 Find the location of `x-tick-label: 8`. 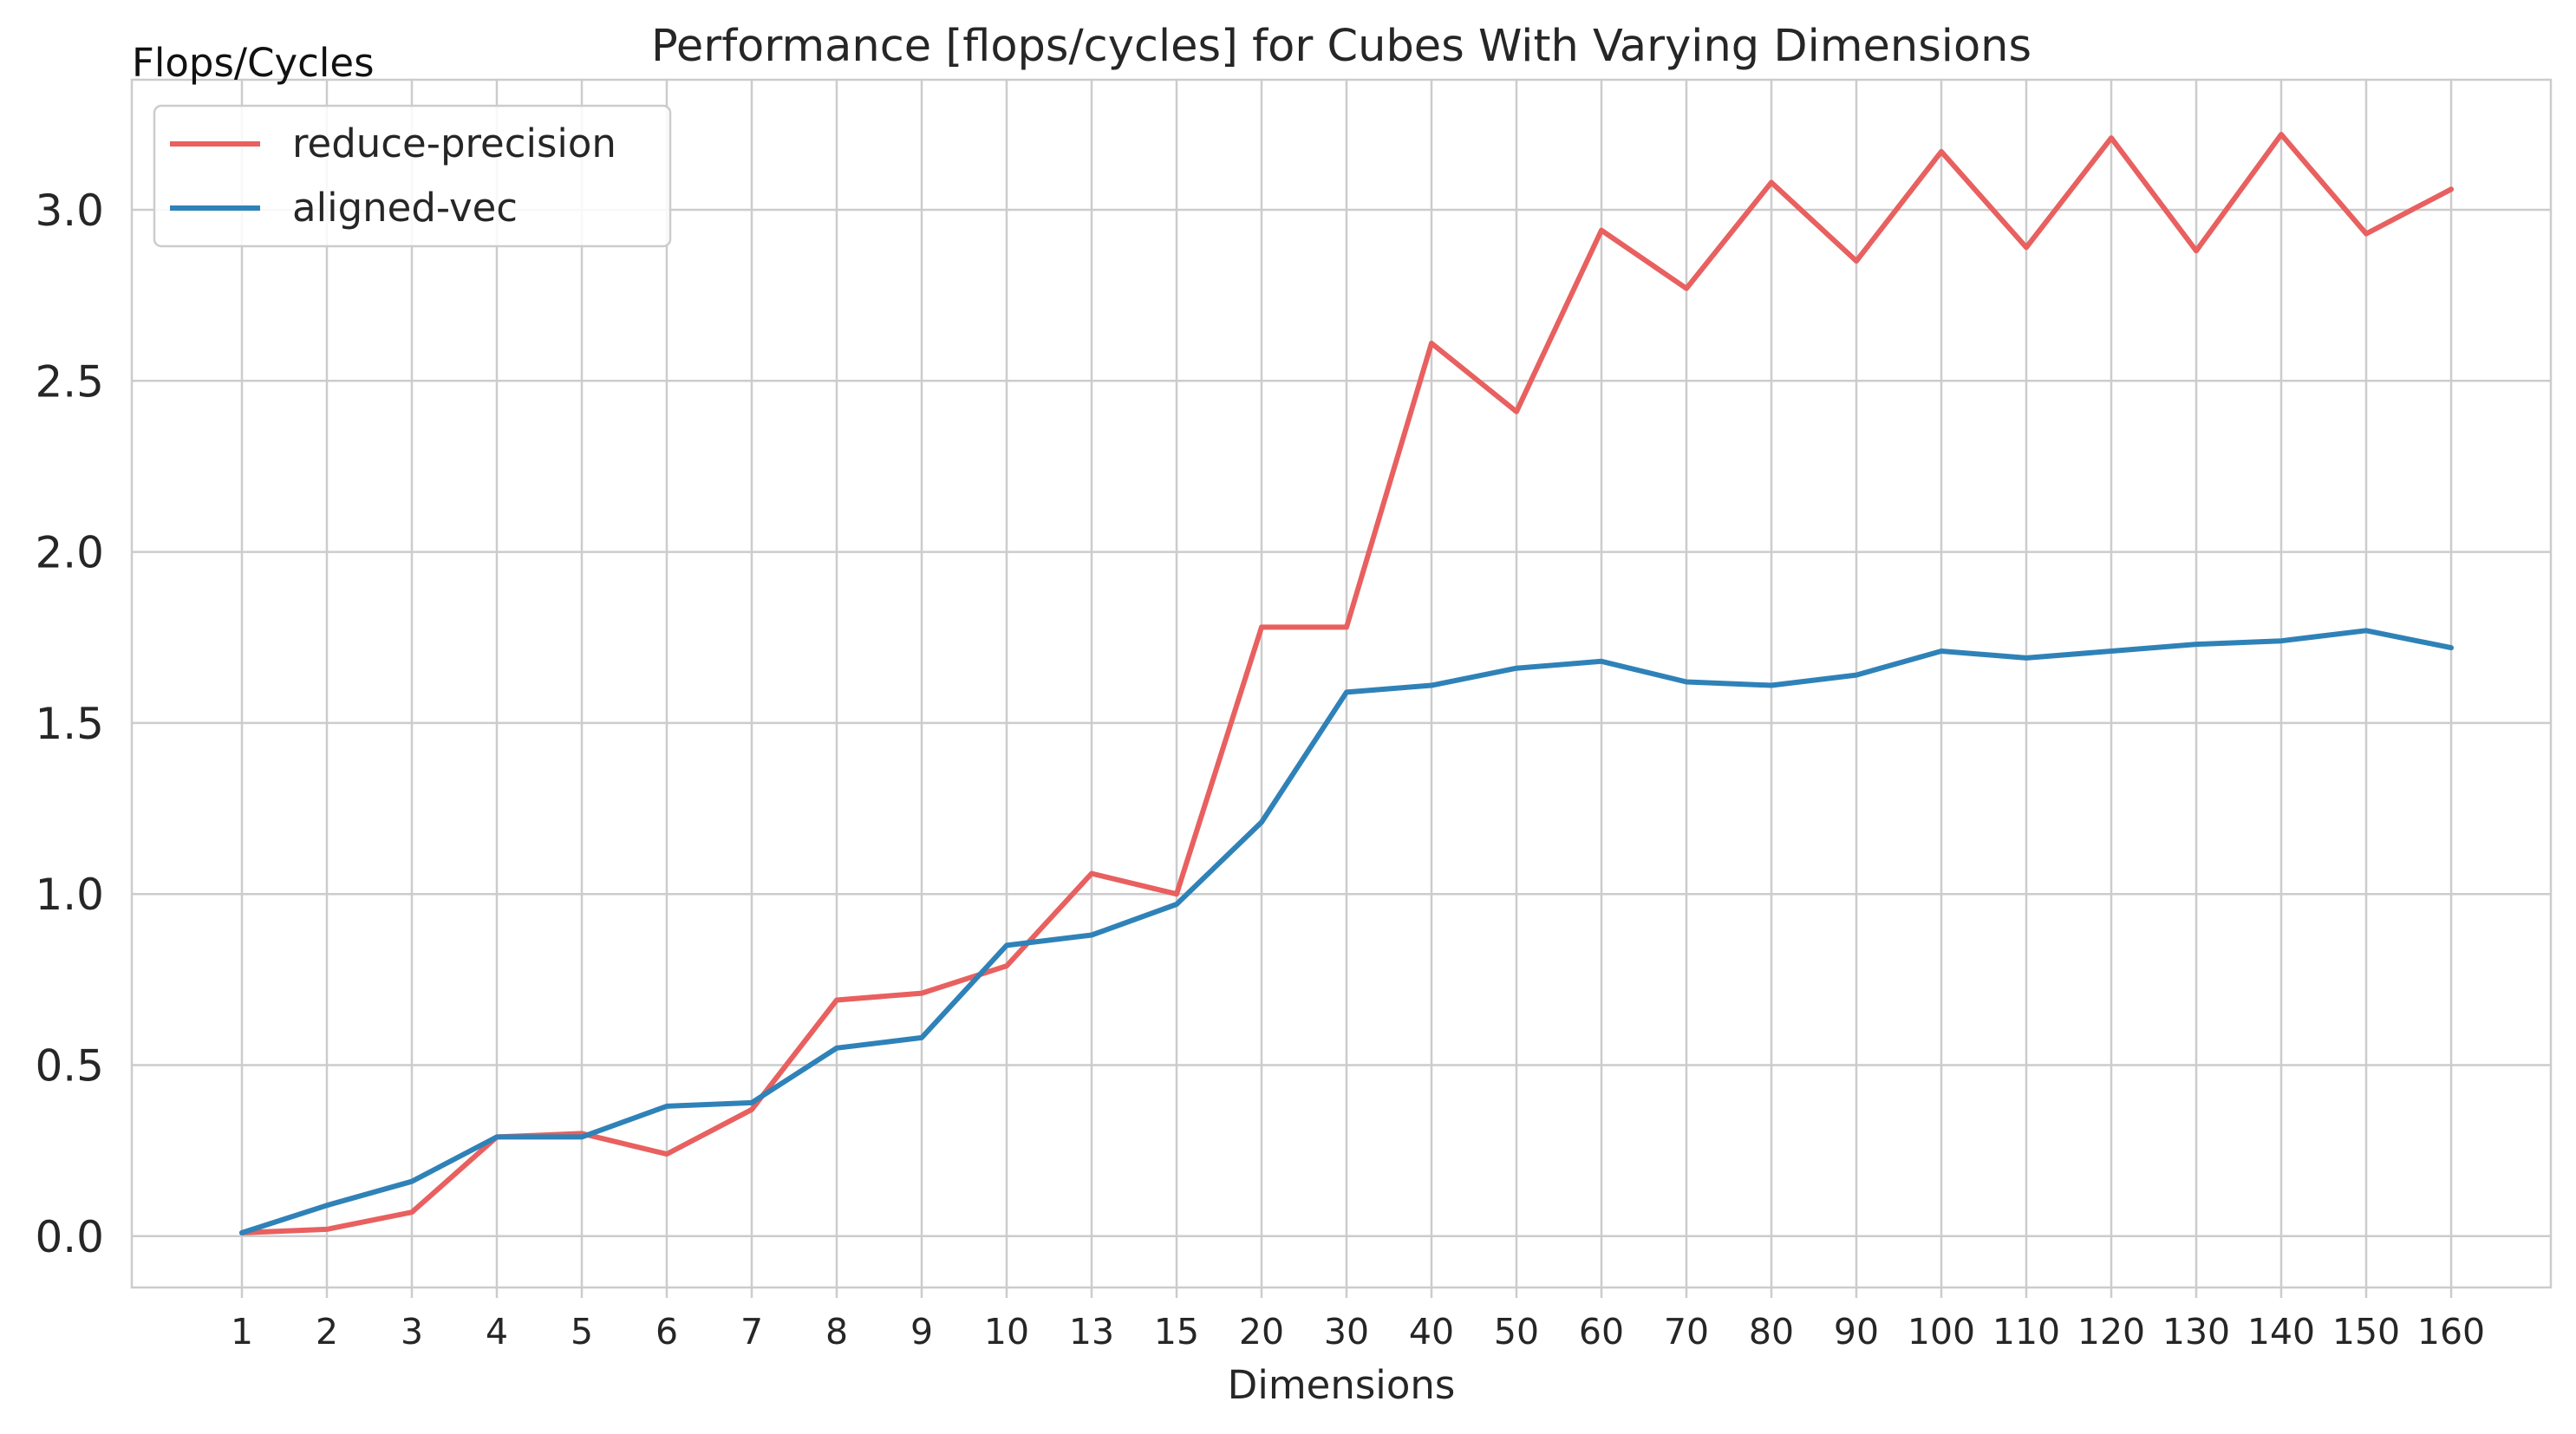

x-tick-label: 8 is located at coordinates (837, 1332).